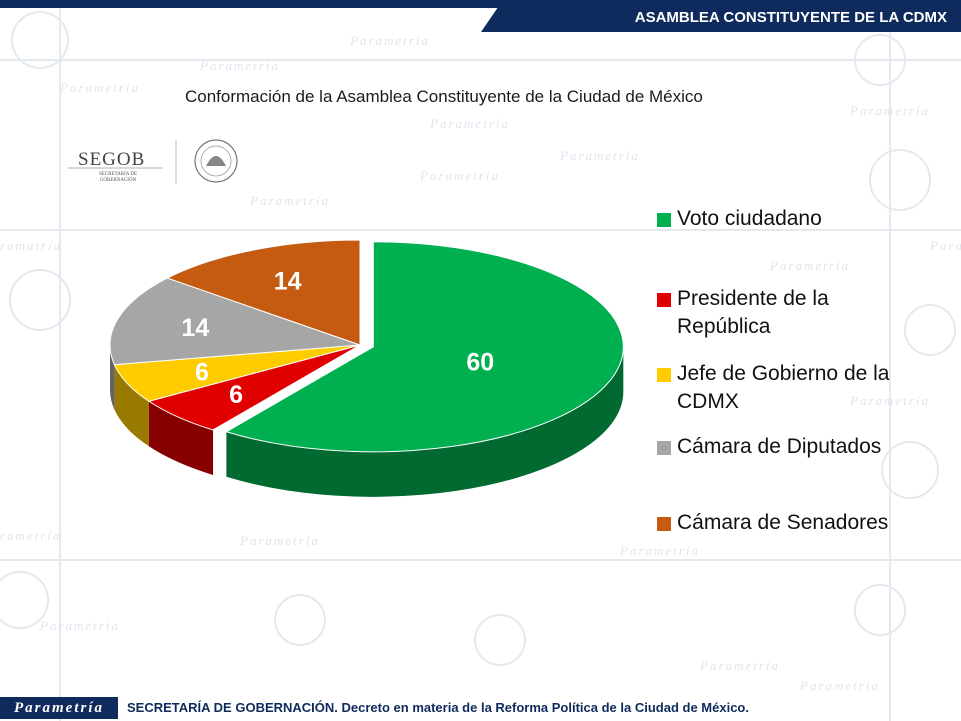 The image size is (961, 721). I want to click on legend-label: Jefe de Gobierno de la CDMX, so click(783, 387).